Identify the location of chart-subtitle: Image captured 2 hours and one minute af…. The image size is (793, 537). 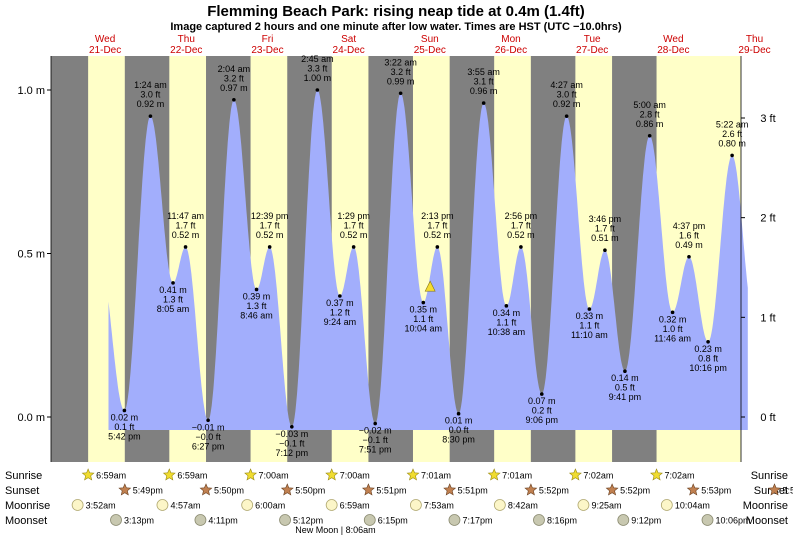
(396, 27).